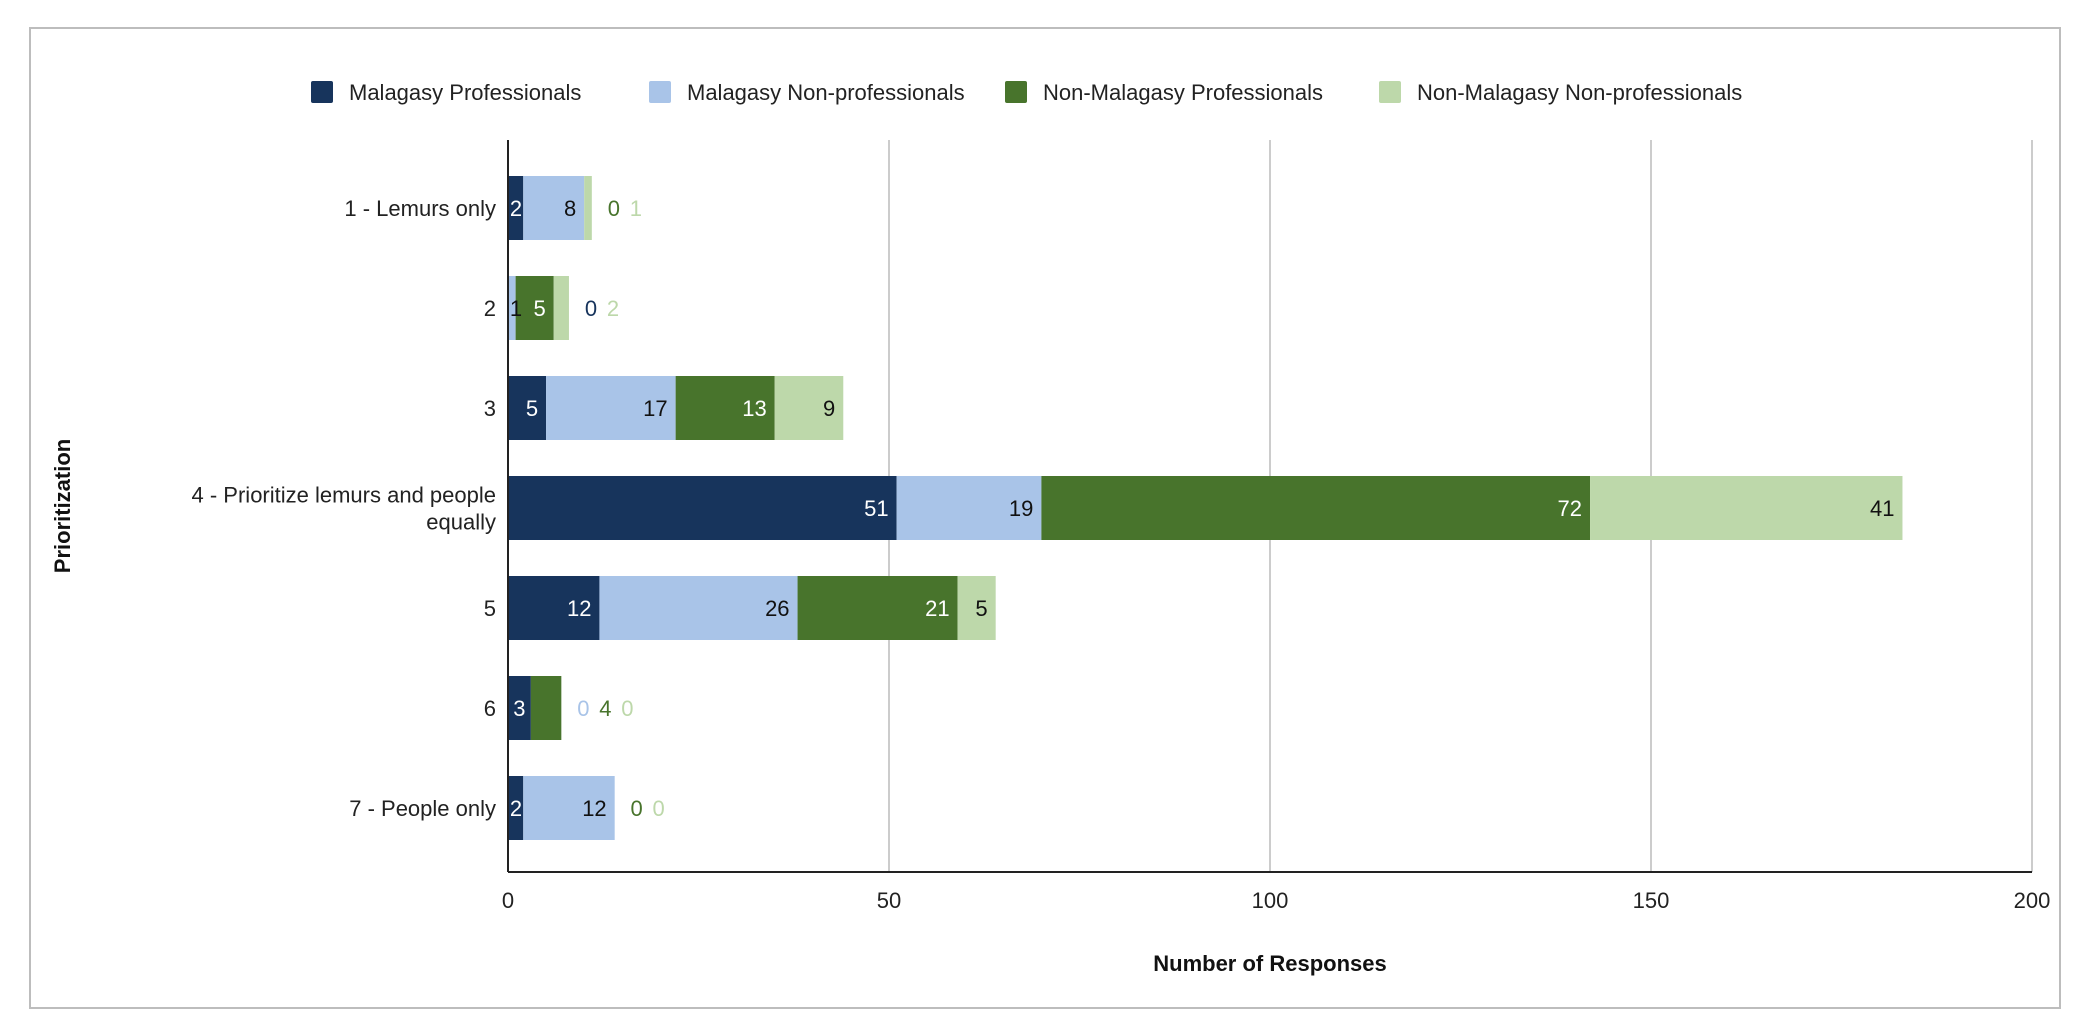  I want to click on y-axis-title: Prioritization, so click(62, 506).